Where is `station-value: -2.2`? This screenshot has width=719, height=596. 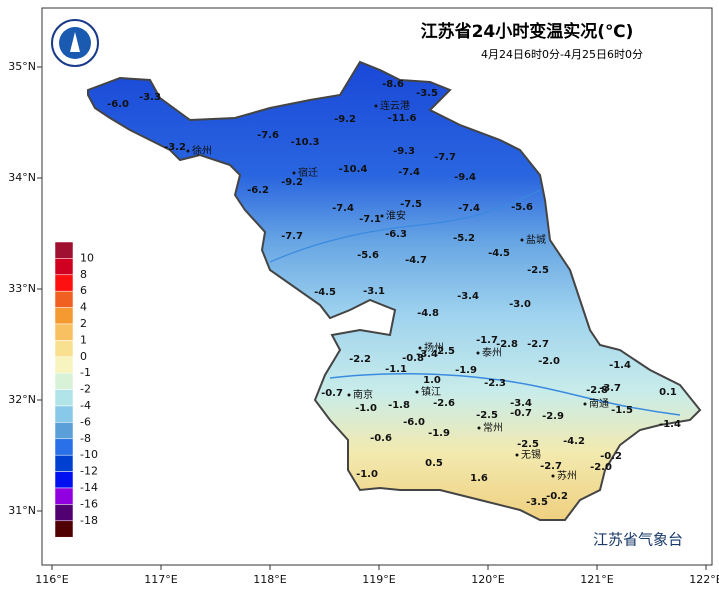 station-value: -2.2 is located at coordinates (360, 359).